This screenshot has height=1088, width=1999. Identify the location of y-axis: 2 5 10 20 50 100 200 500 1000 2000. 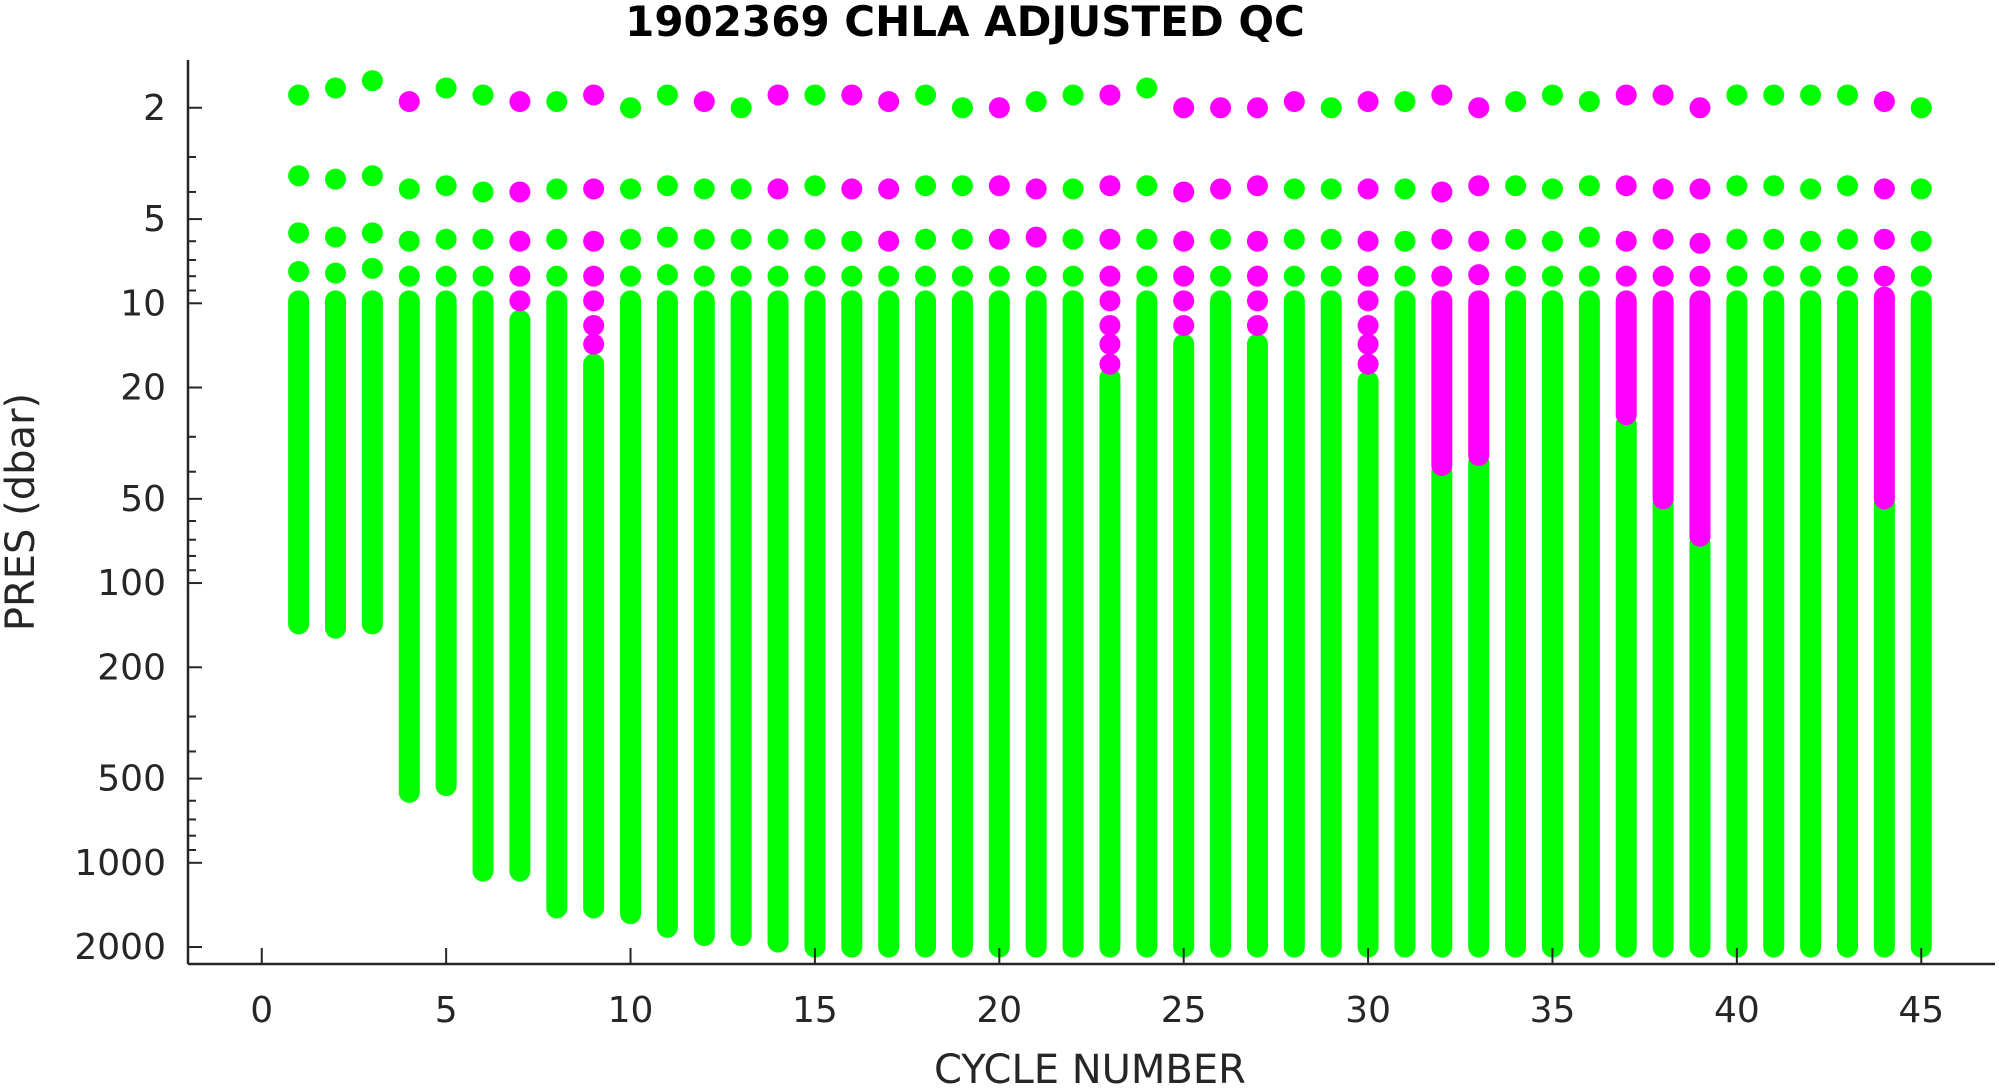
(138, 528).